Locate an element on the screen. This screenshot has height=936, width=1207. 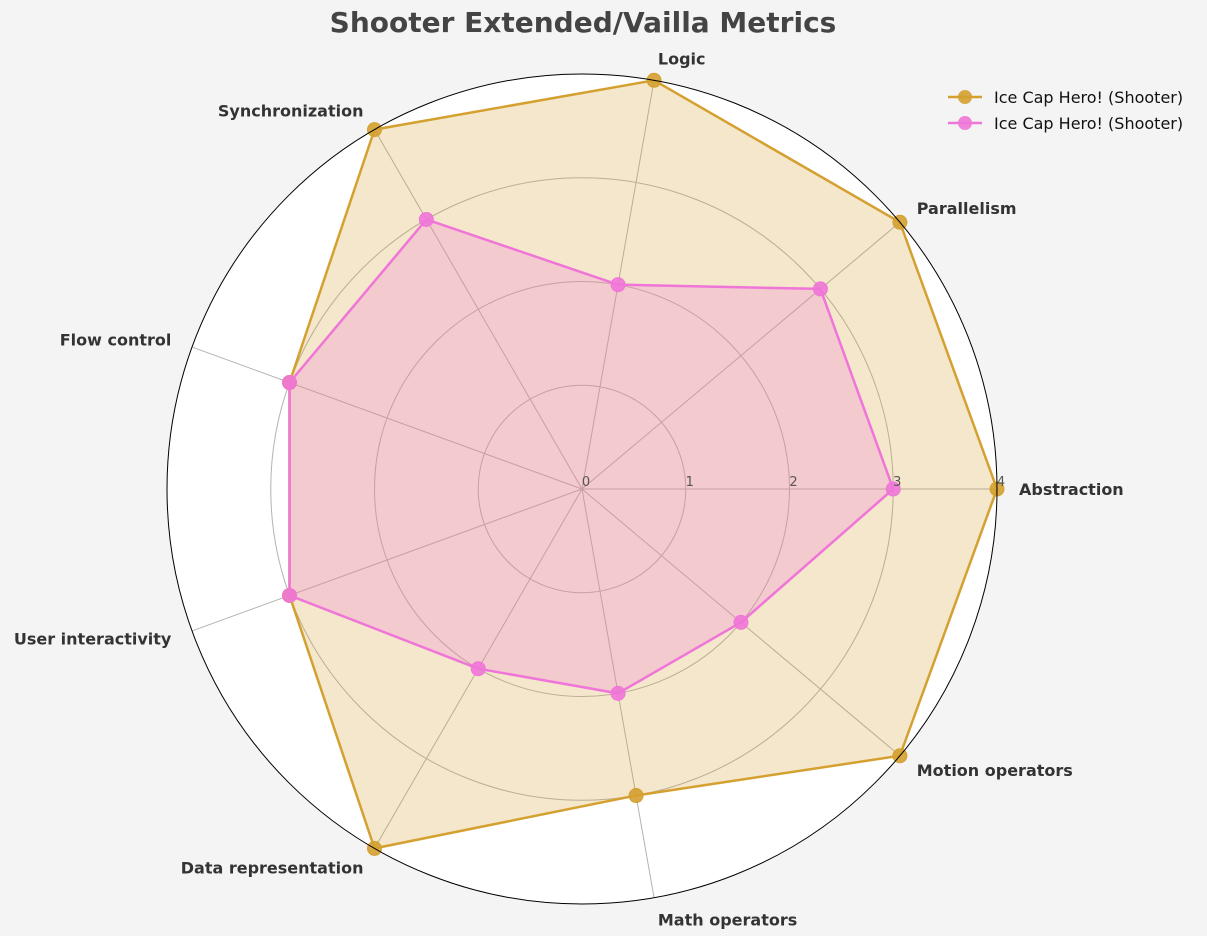
category-label: Data representation is located at coordinates (272, 867).